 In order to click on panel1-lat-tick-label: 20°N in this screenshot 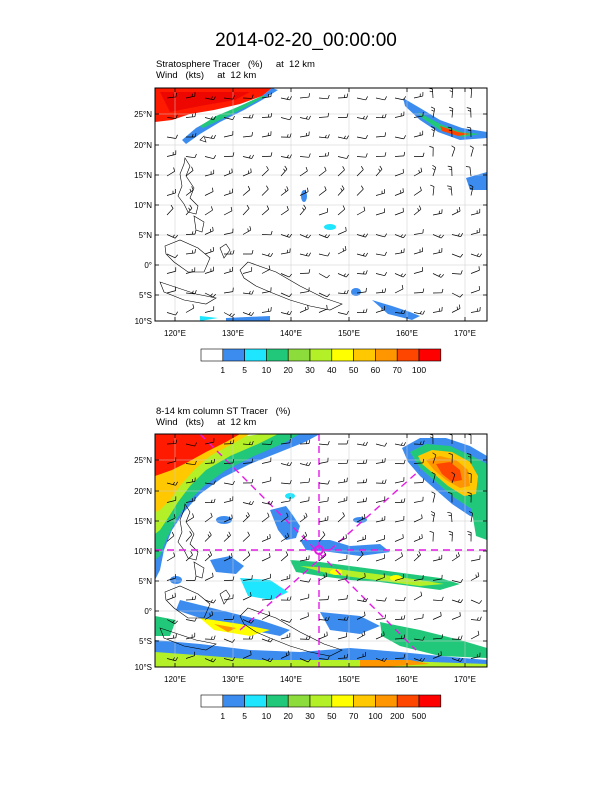, I will do `click(143, 145)`.